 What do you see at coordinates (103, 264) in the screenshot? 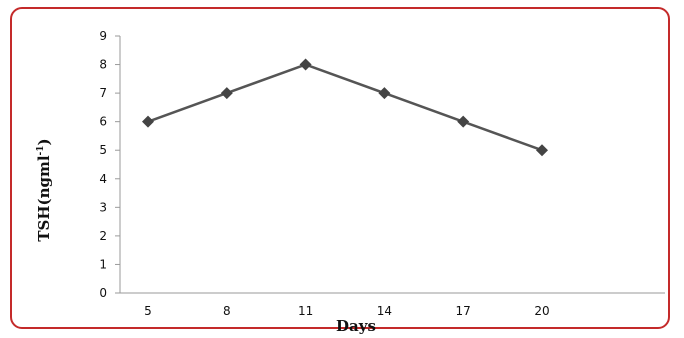
I see `y-tick-label: 1` at bounding box center [103, 264].